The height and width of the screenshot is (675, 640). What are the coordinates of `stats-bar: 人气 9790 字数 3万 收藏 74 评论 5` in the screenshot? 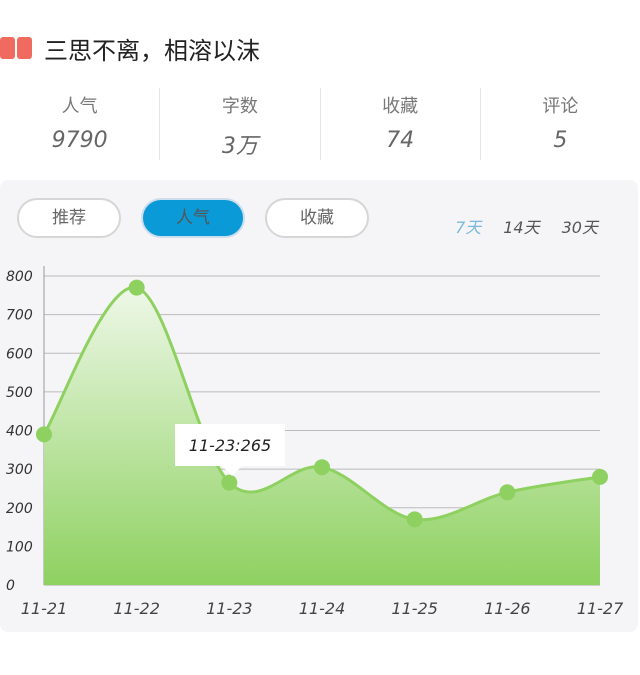 It's located at (320, 124).